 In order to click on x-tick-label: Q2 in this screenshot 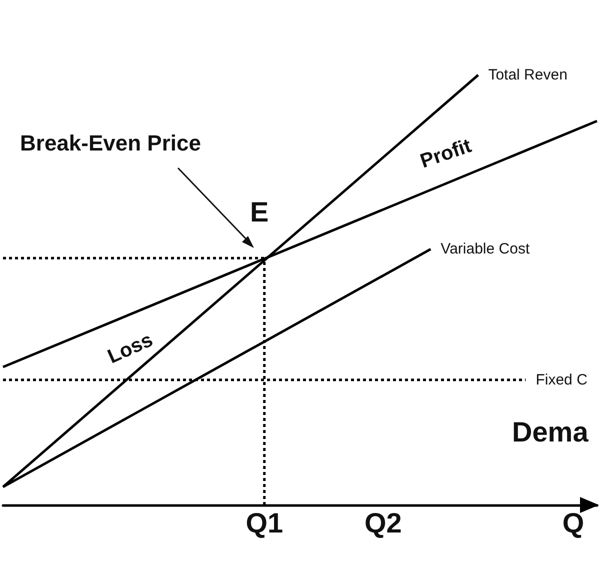, I will do `click(383, 523)`.